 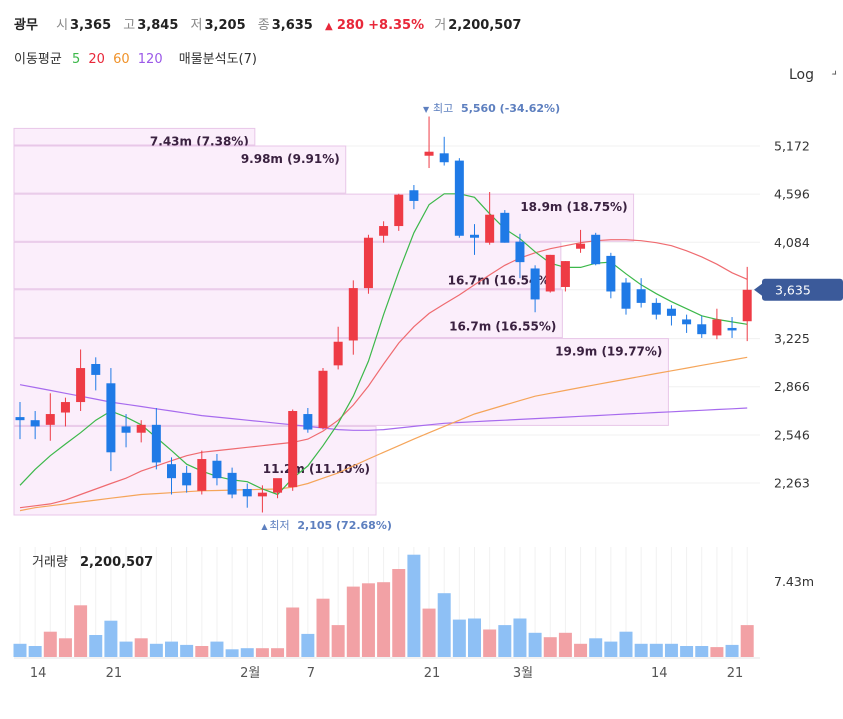 I want to click on low-value: 2,105 (72.68%), so click(x=344, y=525).